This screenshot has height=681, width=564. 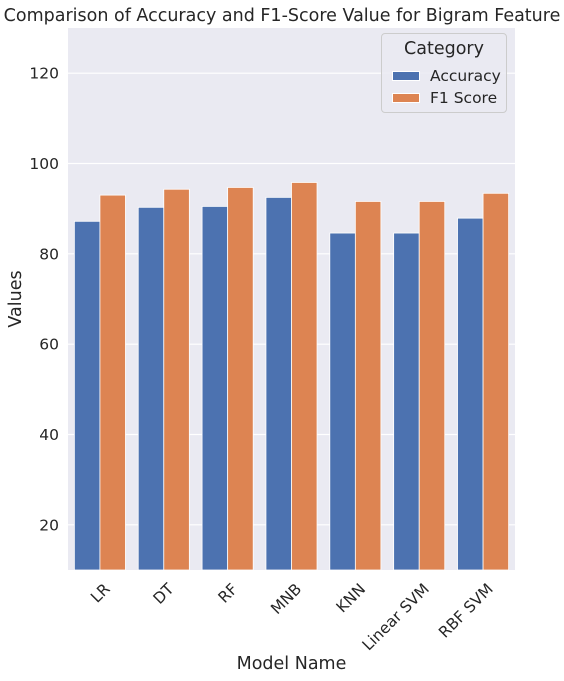 What do you see at coordinates (228, 593) in the screenshot?
I see `x-tick-rf: RF` at bounding box center [228, 593].